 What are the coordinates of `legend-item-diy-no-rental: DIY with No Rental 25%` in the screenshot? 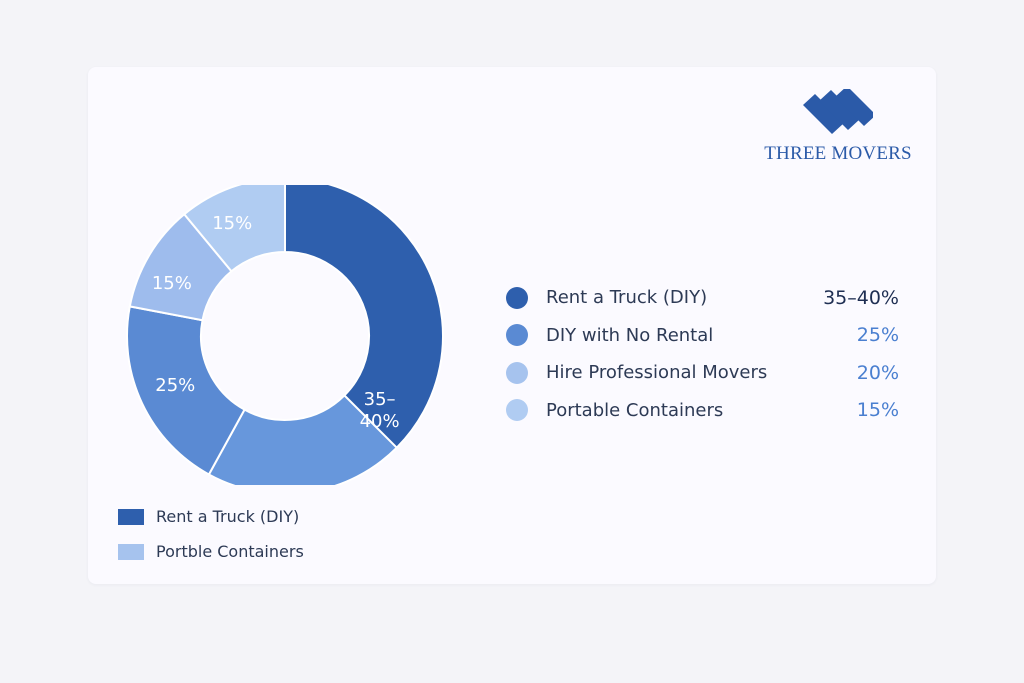 It's located at (703, 336).